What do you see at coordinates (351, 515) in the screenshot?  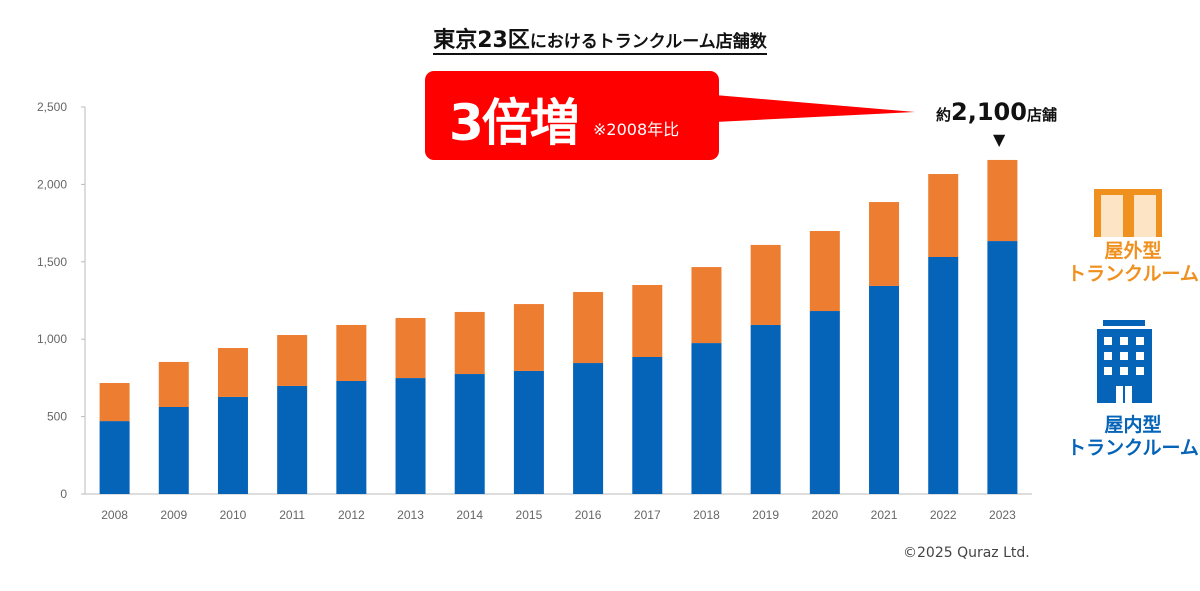 I see `x-tick-label: 2012` at bounding box center [351, 515].